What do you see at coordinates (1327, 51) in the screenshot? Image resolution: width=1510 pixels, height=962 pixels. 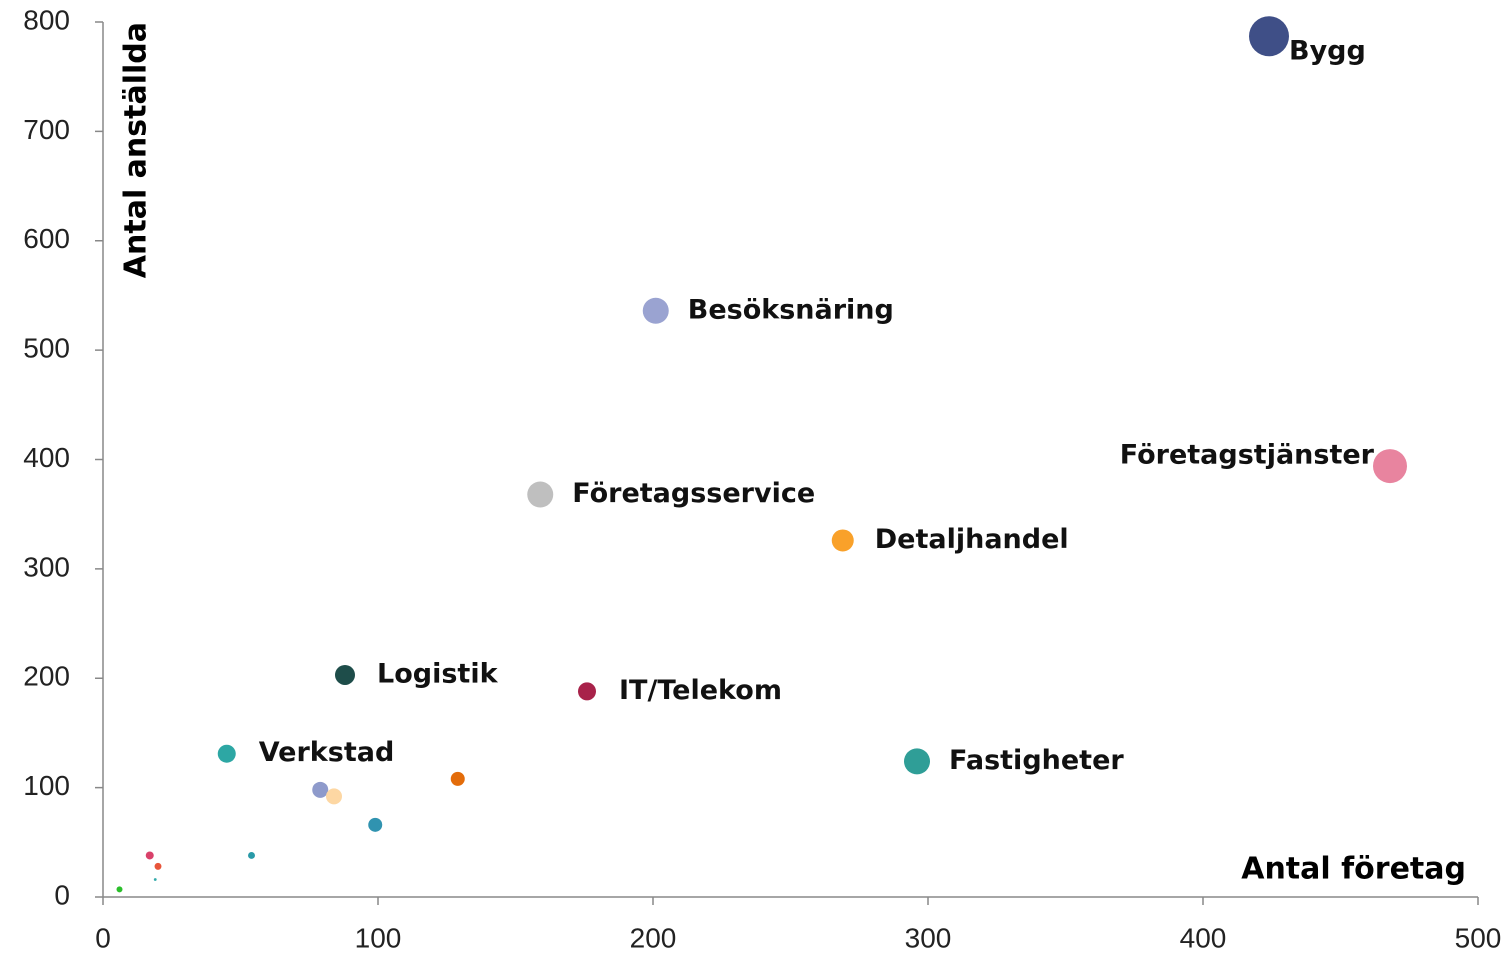 I see `point-label: Bygg` at bounding box center [1327, 51].